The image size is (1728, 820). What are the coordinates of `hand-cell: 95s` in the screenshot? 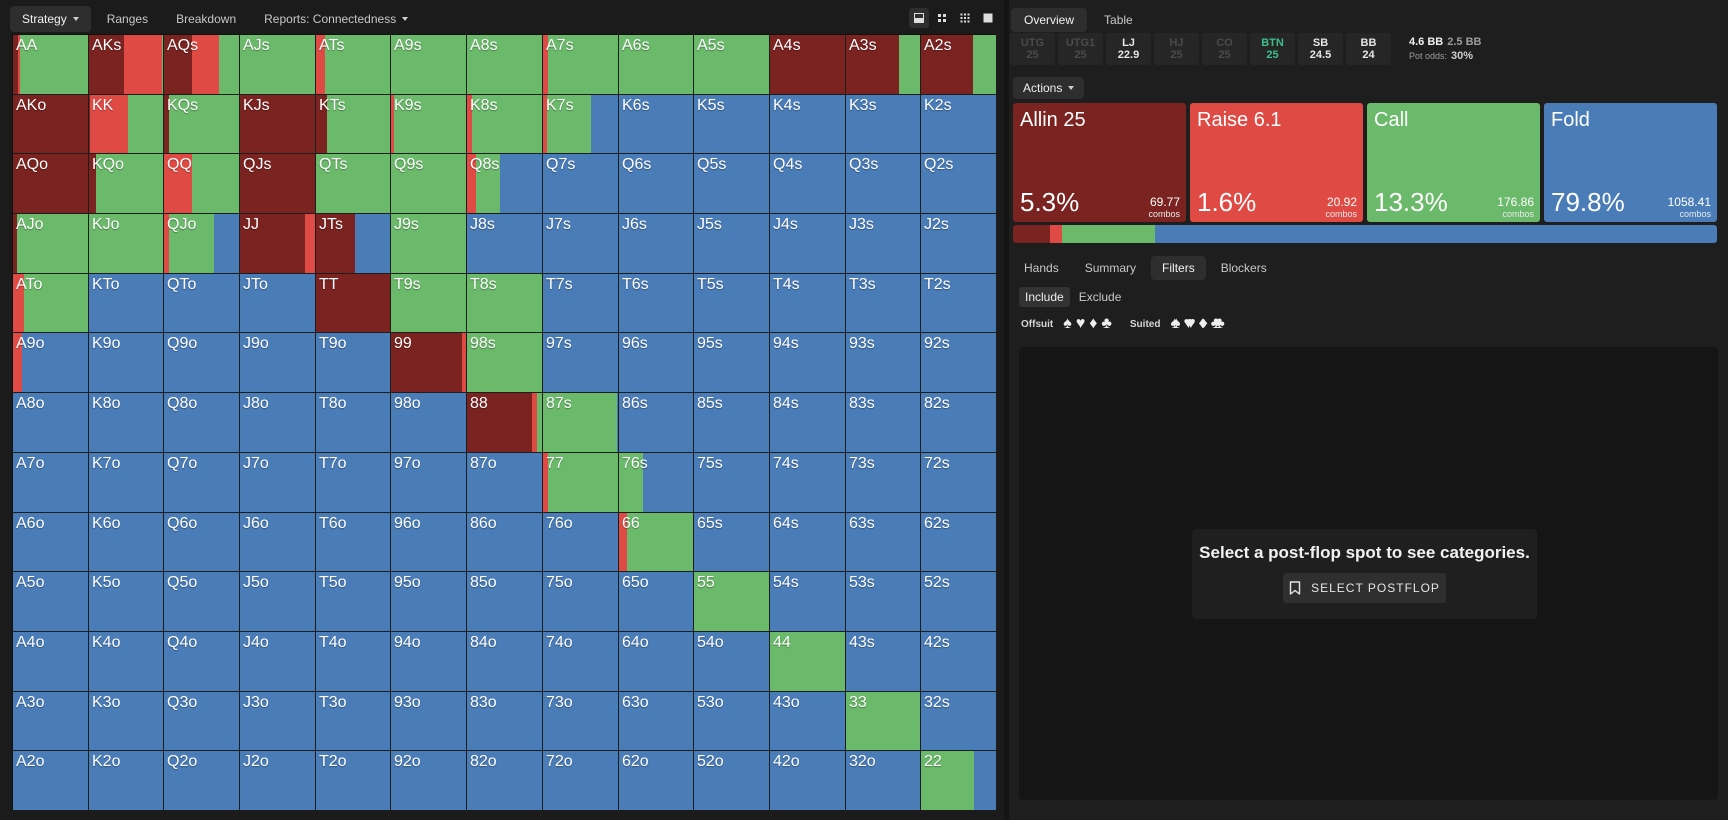 It's located at (732, 363).